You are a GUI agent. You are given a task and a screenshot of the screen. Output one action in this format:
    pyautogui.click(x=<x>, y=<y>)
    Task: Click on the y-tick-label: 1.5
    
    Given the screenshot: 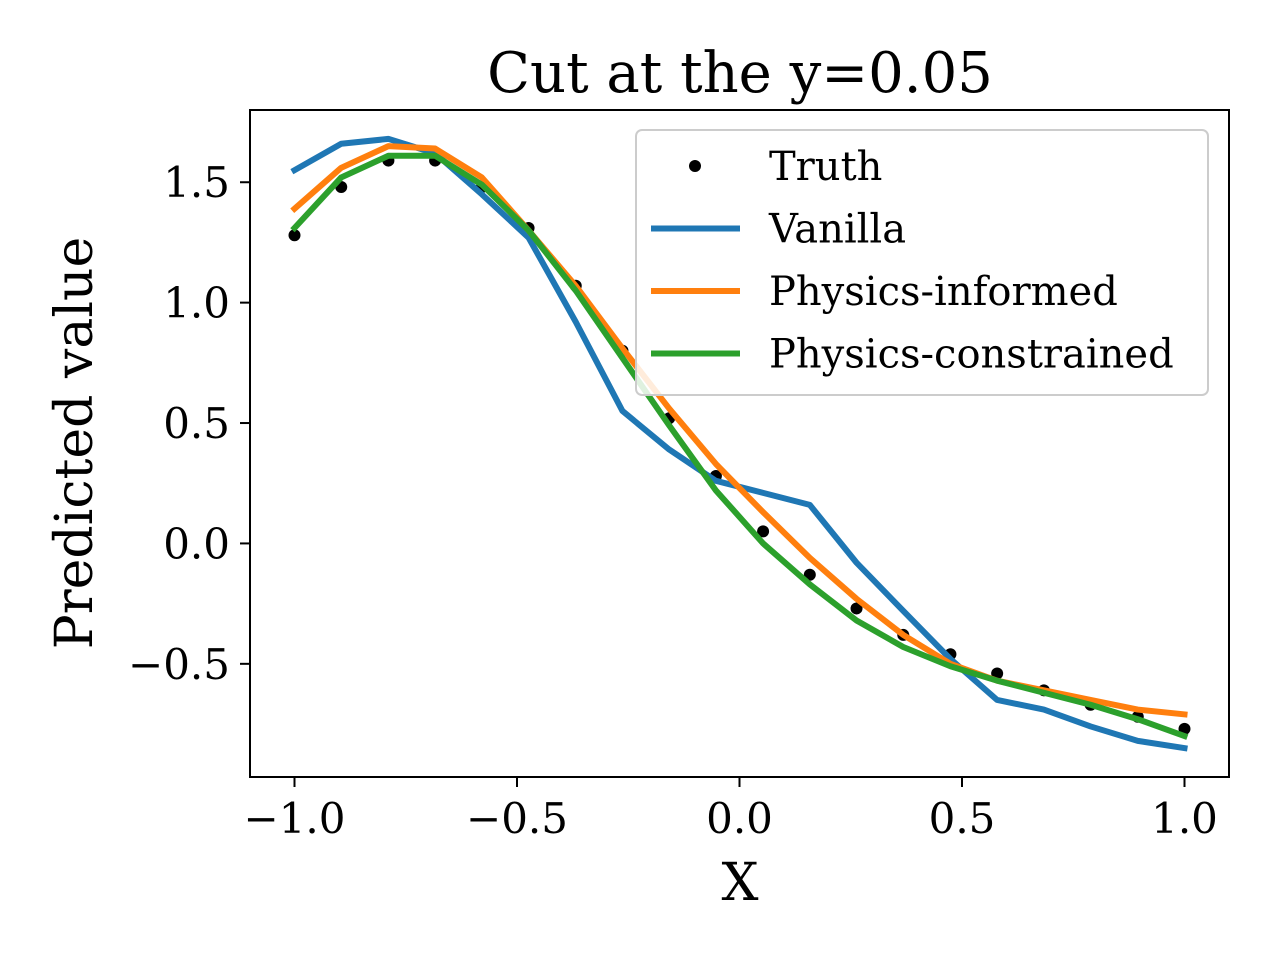 What is the action you would take?
    pyautogui.click(x=196, y=182)
    